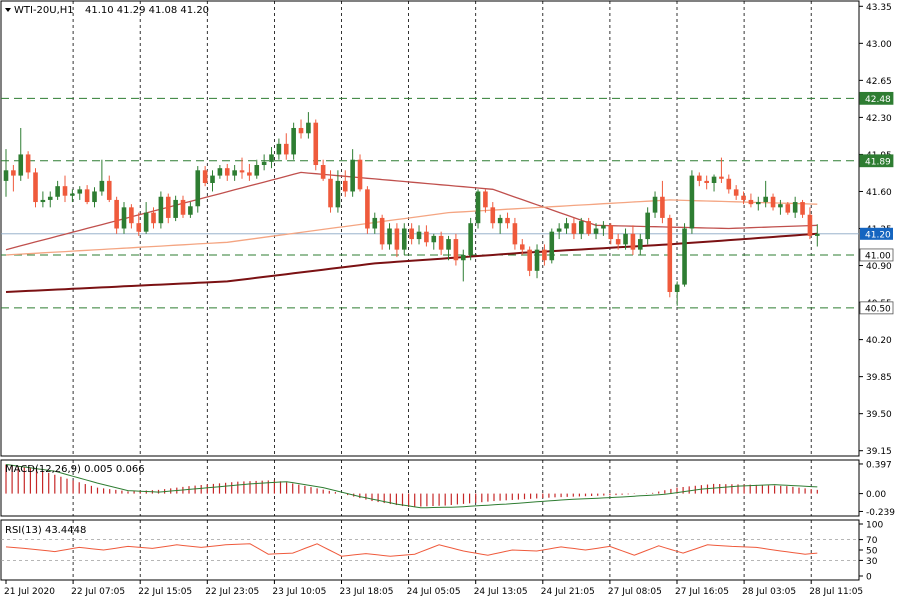  I want to click on rsi-series, so click(430, 550).